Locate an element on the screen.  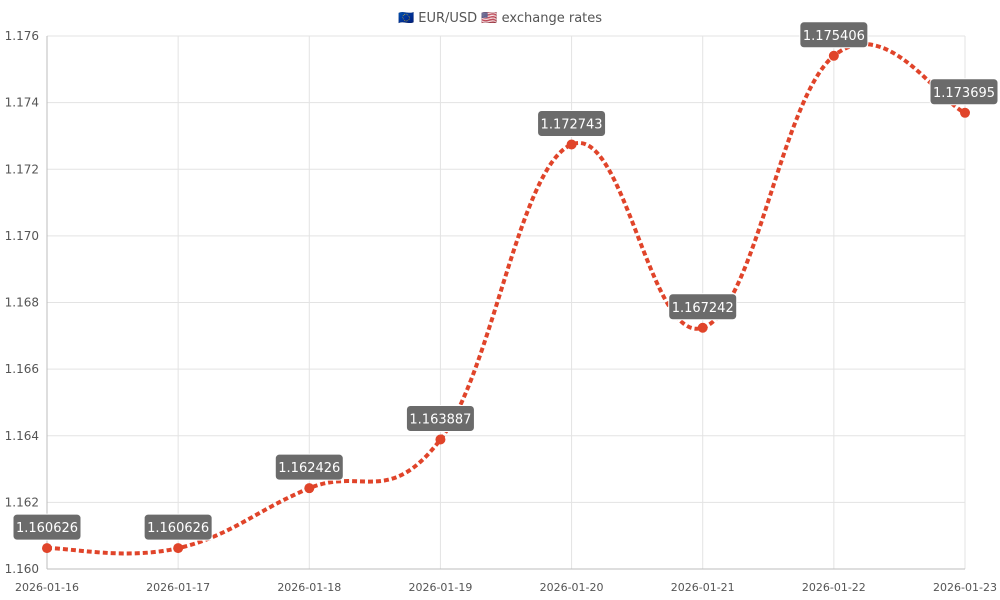
data-label: 1.173695 is located at coordinates (964, 92).